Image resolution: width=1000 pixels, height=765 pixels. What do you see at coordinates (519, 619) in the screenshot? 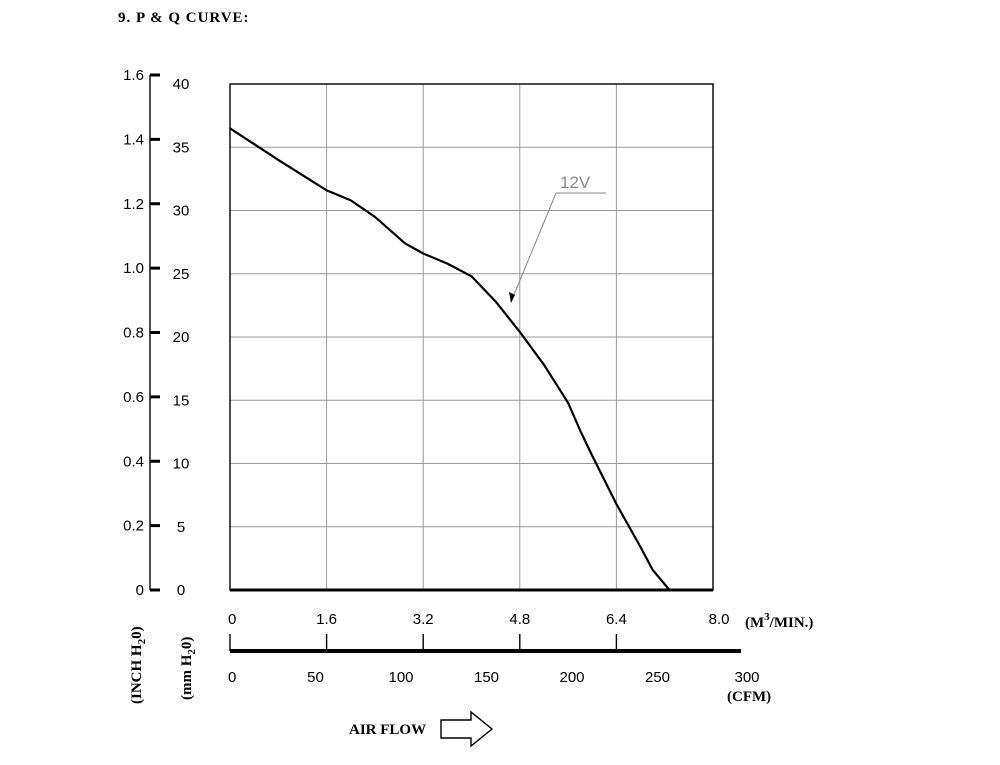
I see `x-axis-cmm-tick-label: 4.8` at bounding box center [519, 619].